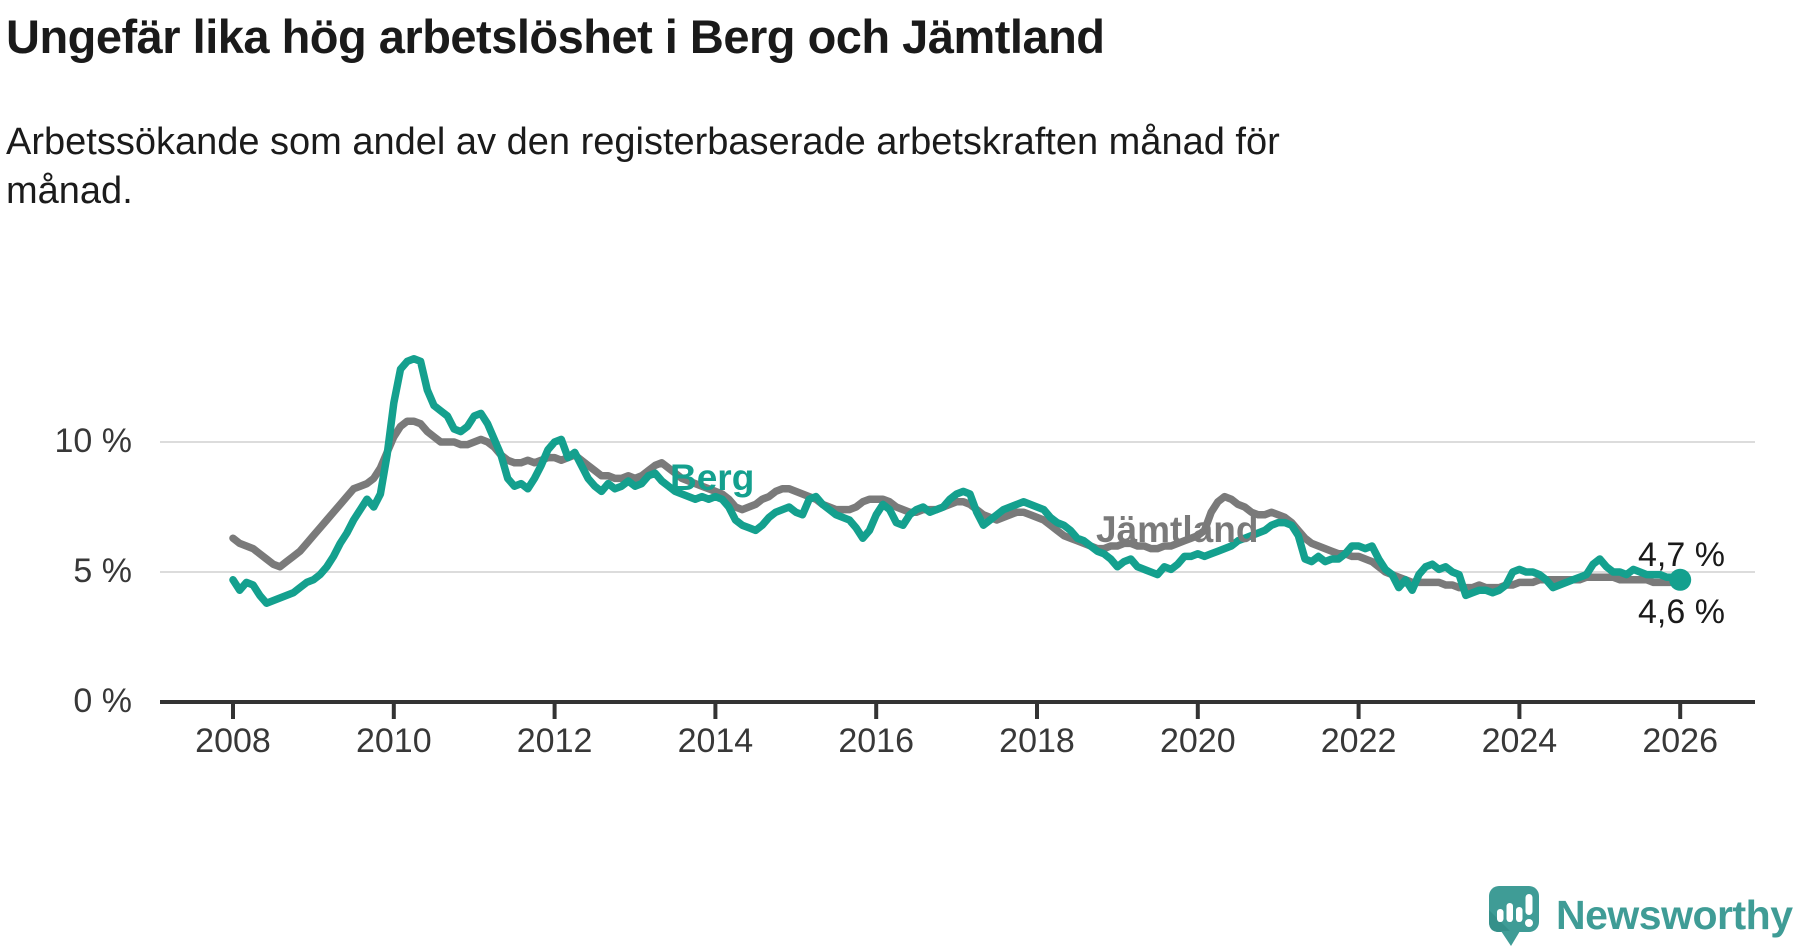  What do you see at coordinates (1514, 916) in the screenshot?
I see `newsworthy-logo-icon` at bounding box center [1514, 916].